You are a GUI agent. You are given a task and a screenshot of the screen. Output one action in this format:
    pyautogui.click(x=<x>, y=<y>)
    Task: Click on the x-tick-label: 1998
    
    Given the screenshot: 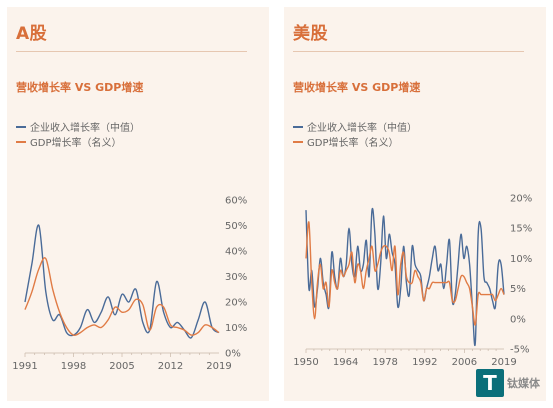 What is the action you would take?
    pyautogui.click(x=73, y=366)
    